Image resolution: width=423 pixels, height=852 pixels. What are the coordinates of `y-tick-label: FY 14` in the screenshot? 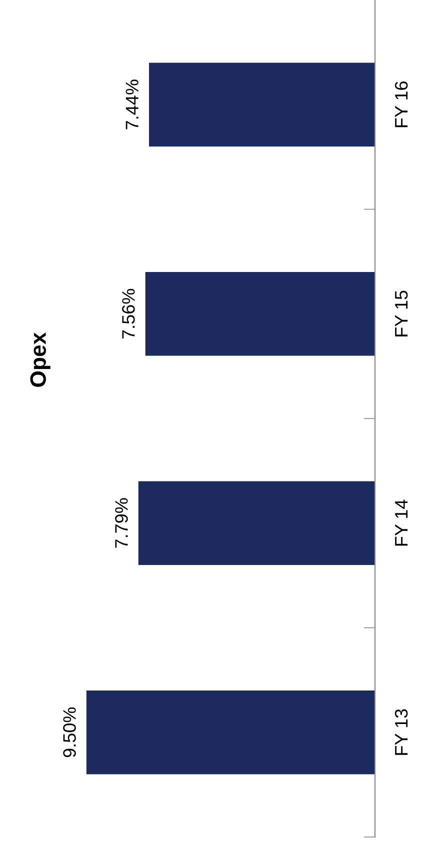 It's located at (401, 523).